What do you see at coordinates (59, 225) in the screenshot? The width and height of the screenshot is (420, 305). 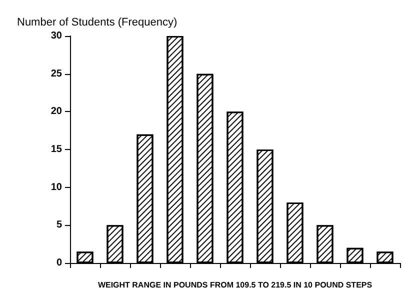 I see `y-tick-label: 5` at bounding box center [59, 225].